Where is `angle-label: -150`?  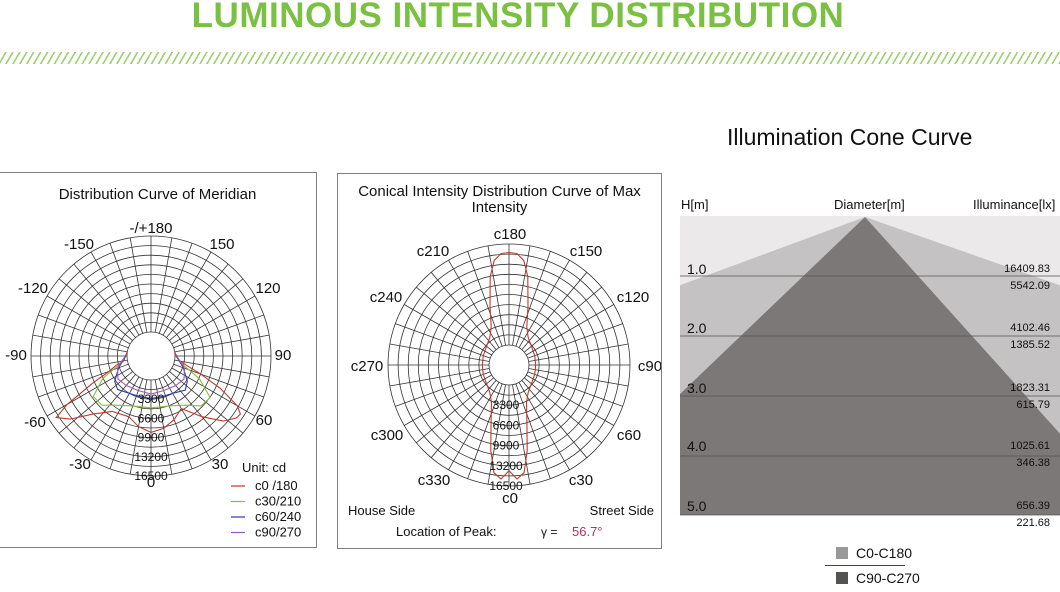 angle-label: -150 is located at coordinates (79, 244).